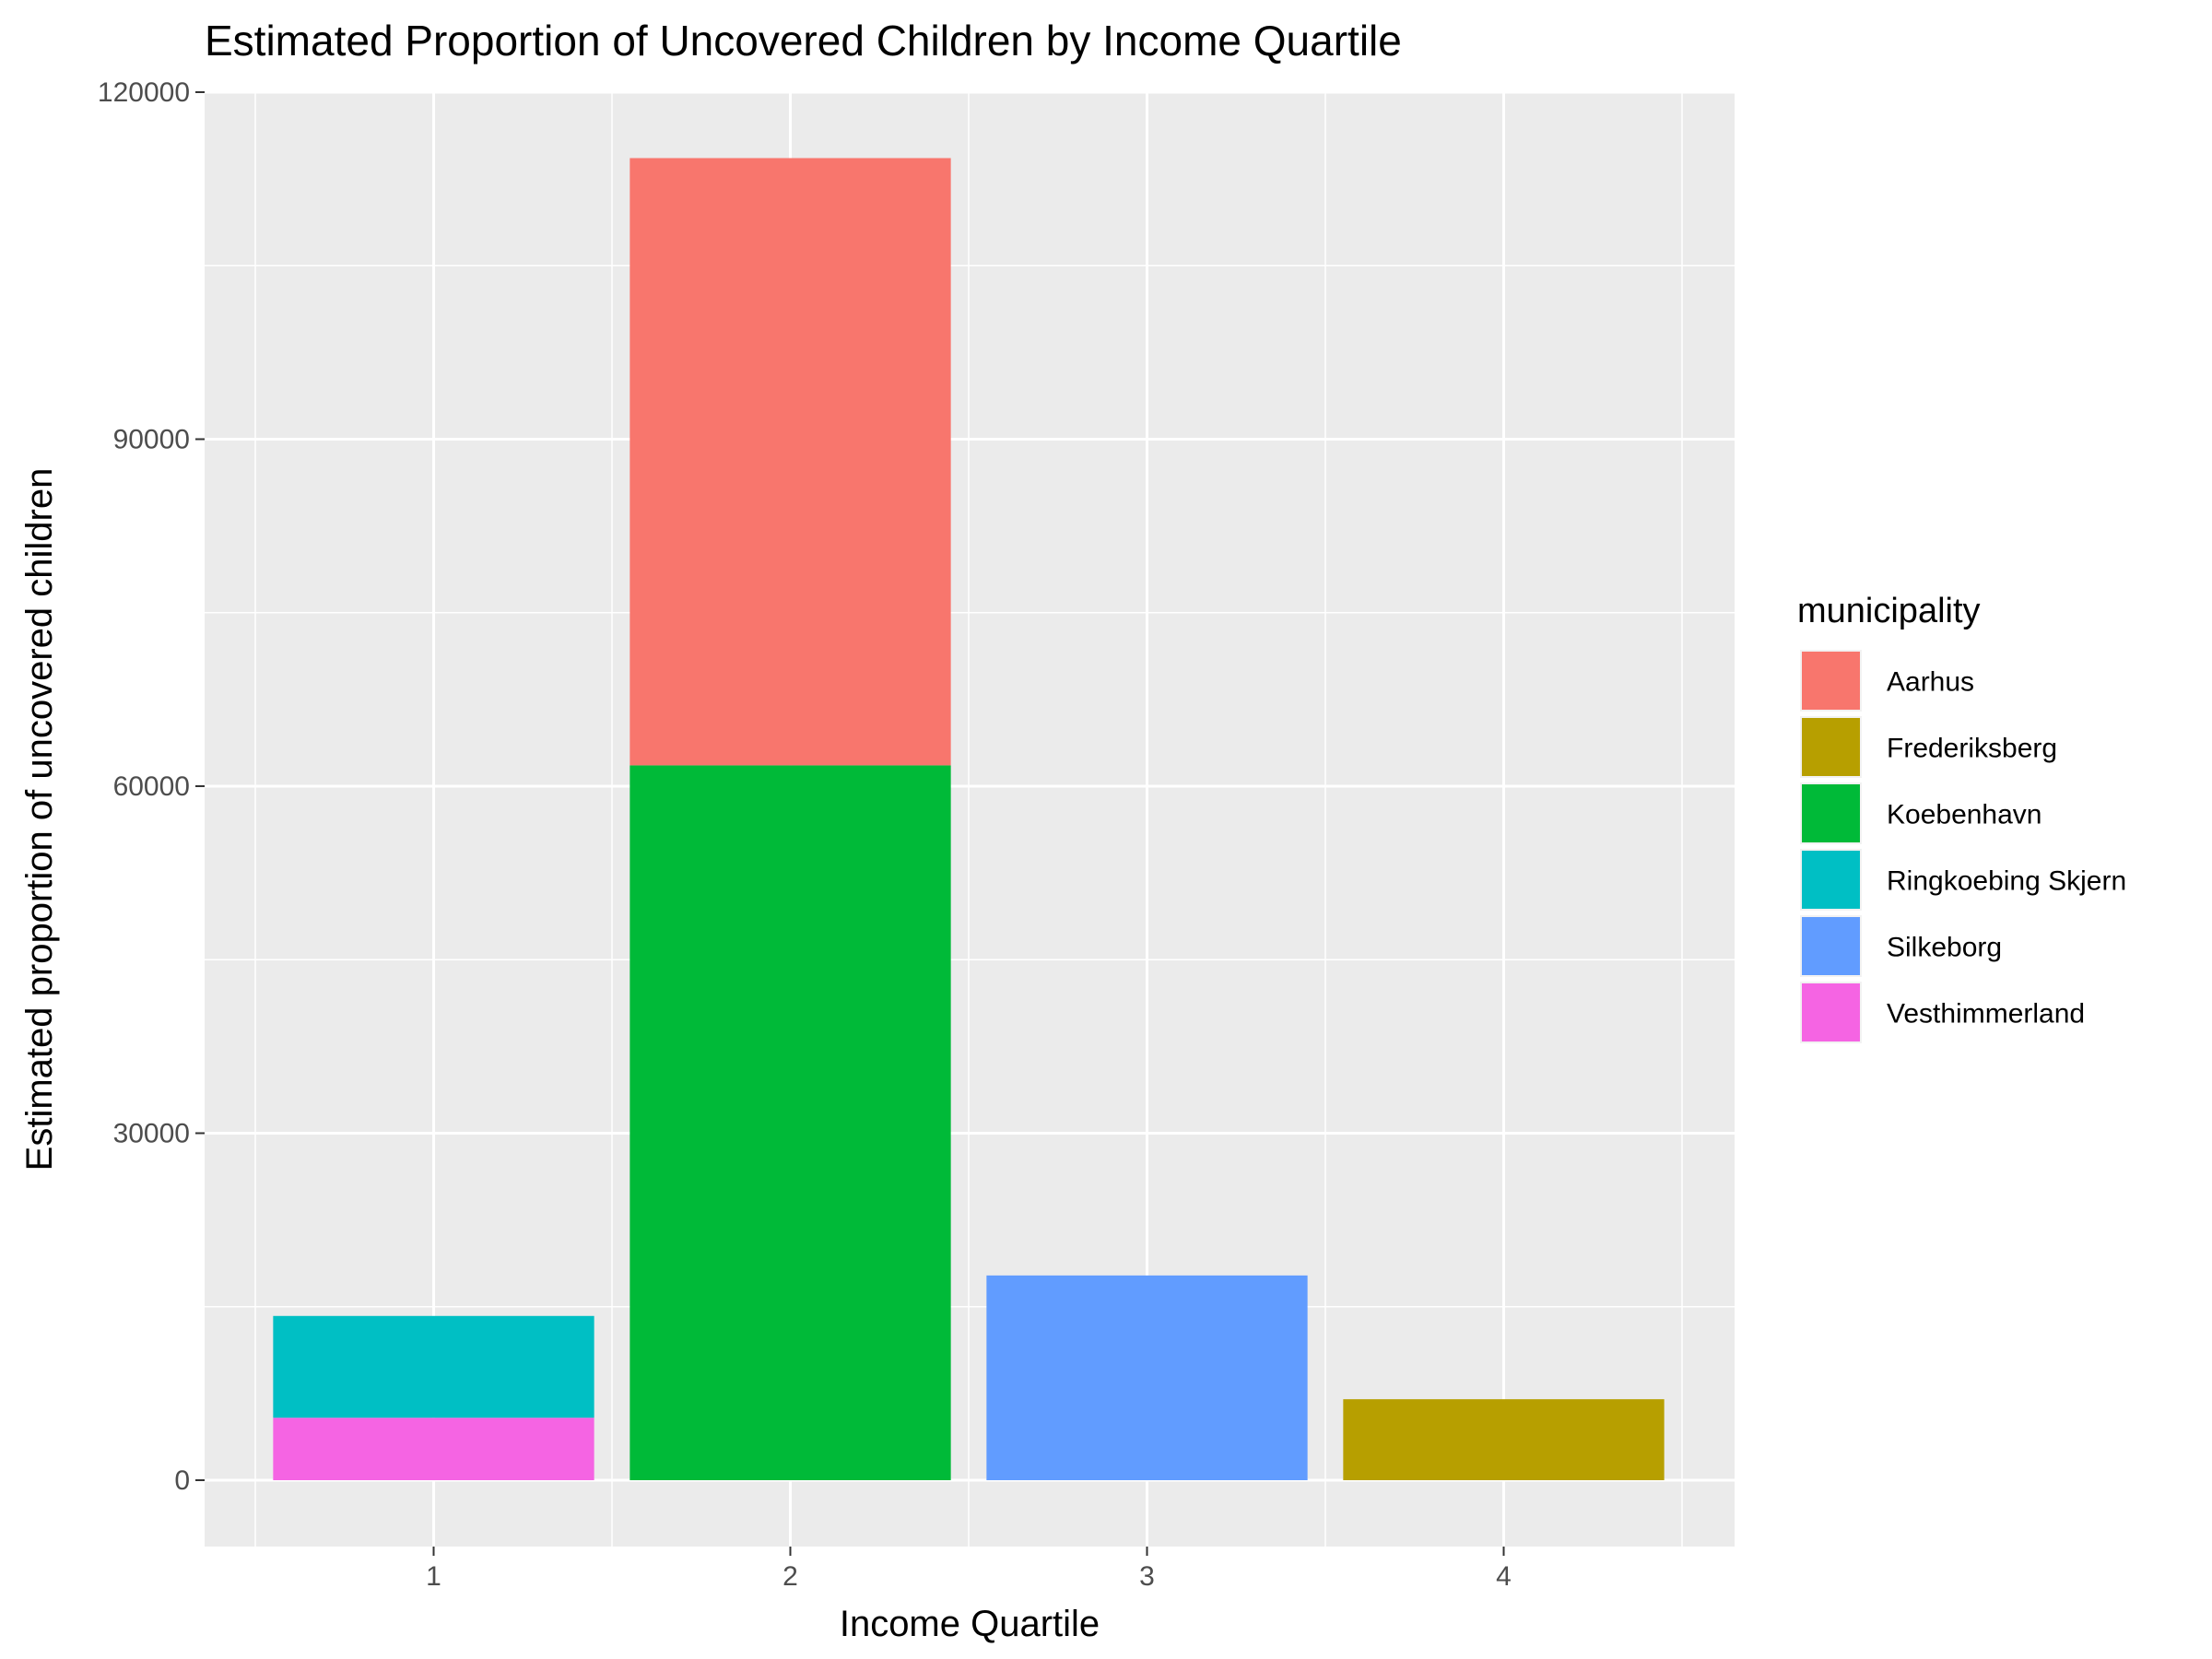  Describe the element at coordinates (1972, 749) in the screenshot. I see `legend-label-frederiksberg: Frederiksberg` at that location.